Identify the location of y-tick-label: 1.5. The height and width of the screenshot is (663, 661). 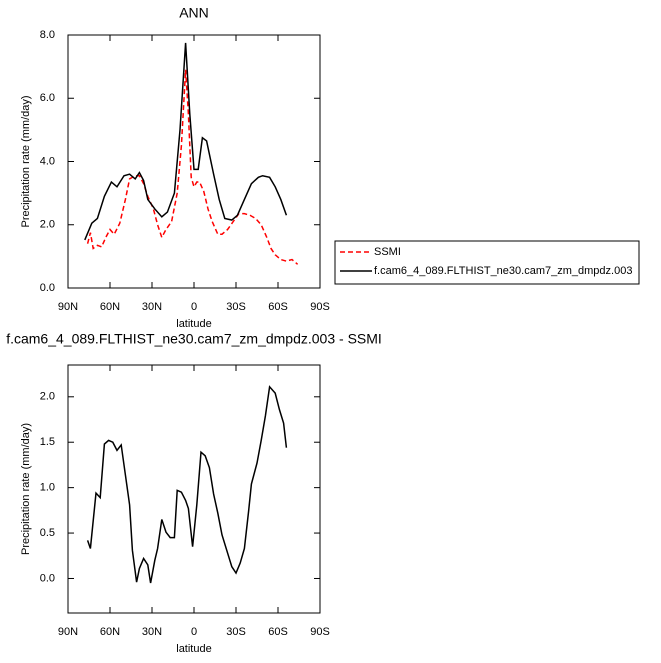
(47, 442).